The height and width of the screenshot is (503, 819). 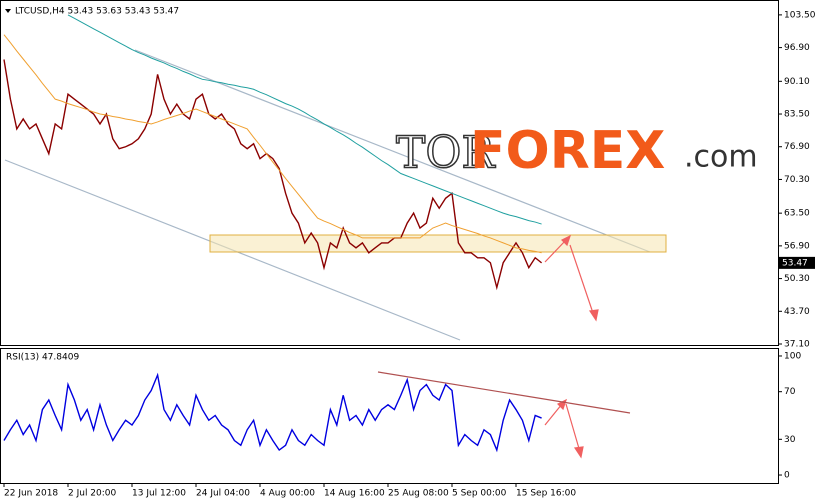 What do you see at coordinates (438, 243) in the screenshot?
I see `resistance-zone` at bounding box center [438, 243].